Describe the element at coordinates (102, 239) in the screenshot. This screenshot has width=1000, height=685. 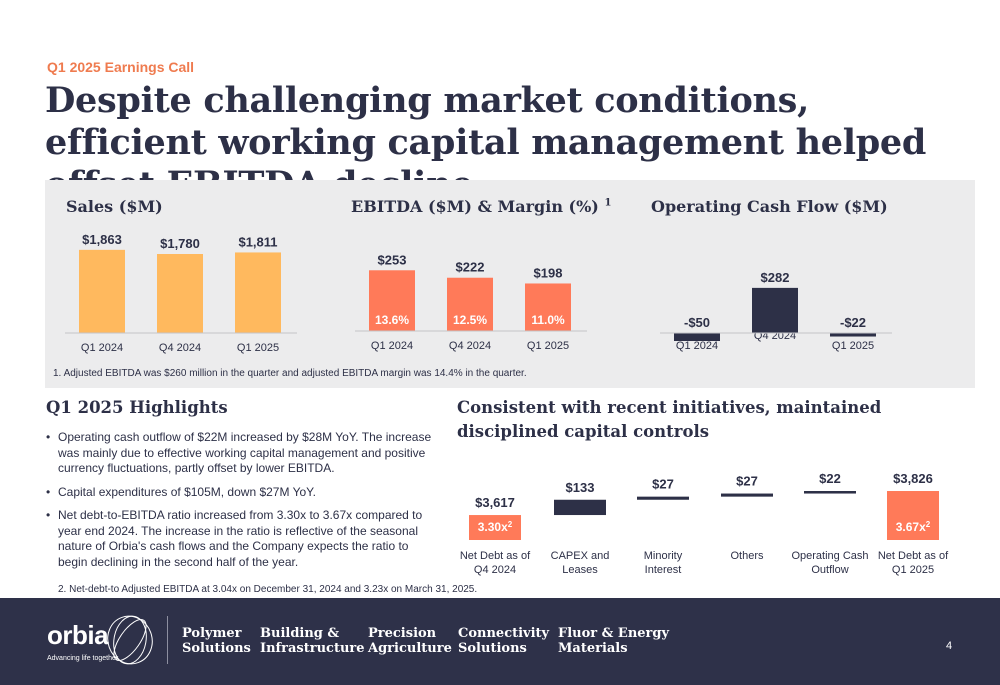
I see `bar-value-label: $1,863` at that location.